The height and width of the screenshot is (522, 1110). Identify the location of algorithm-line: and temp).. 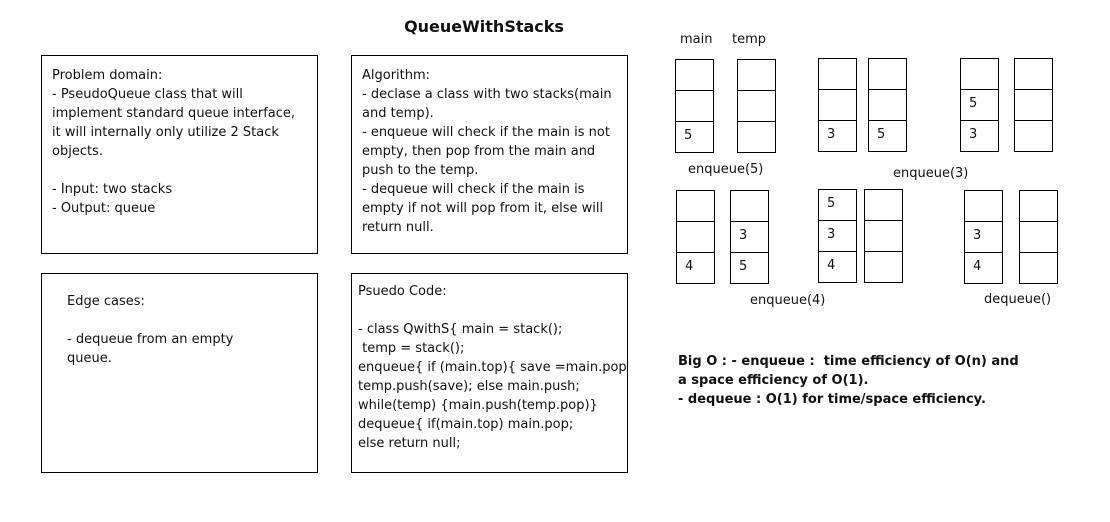
(398, 113).